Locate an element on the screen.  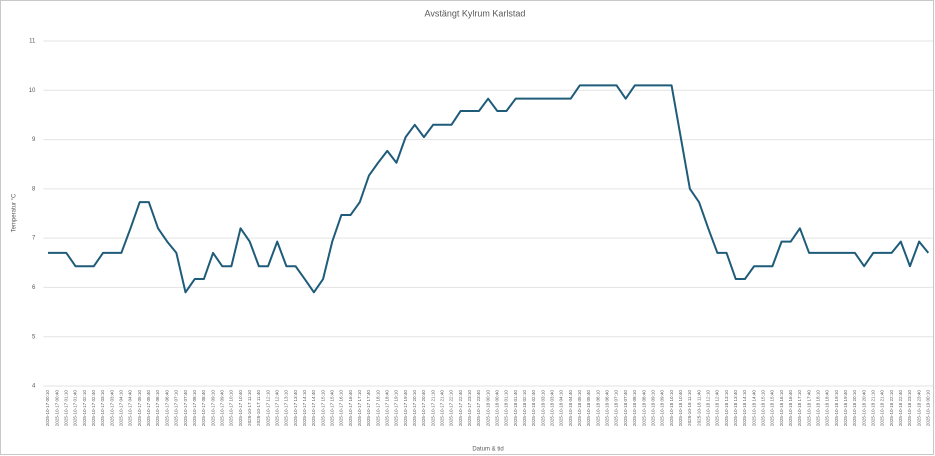
x-tick-label: 2025-10-17 00:10 is located at coordinates (47, 408).